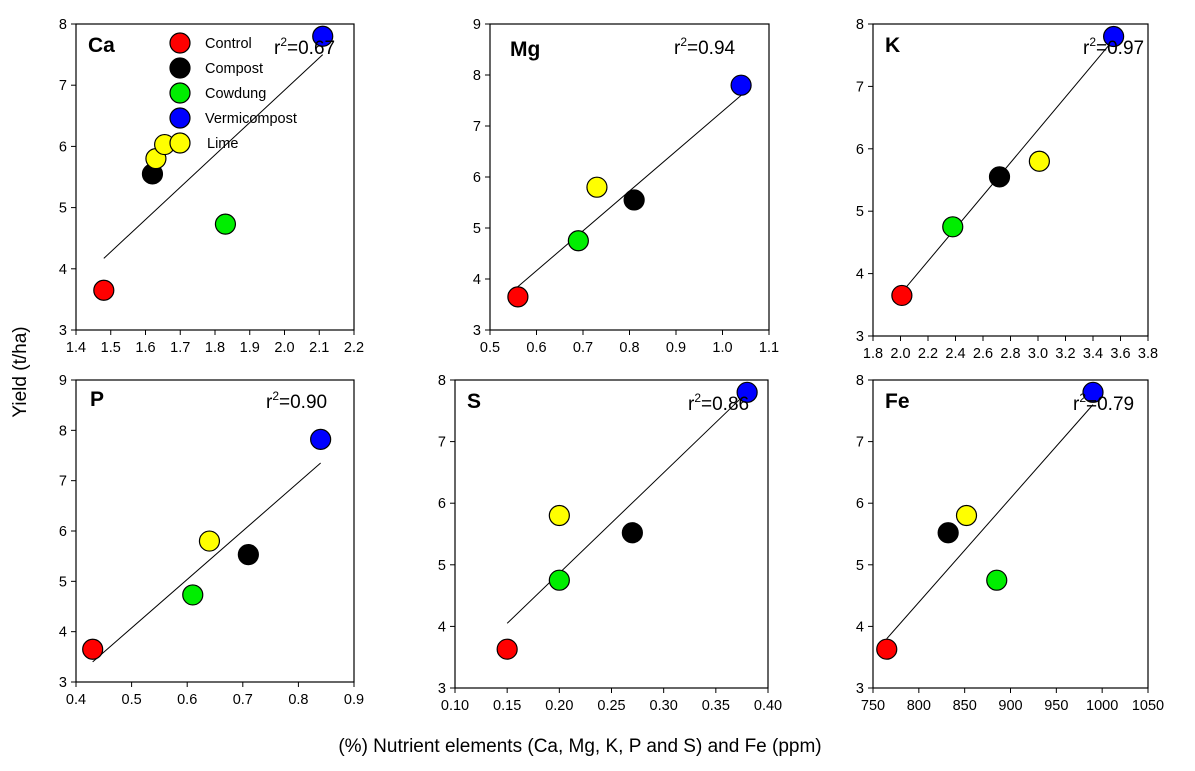 The image size is (1195, 771). What do you see at coordinates (705, 47) in the screenshot?
I see `r-squared-label: r2=0.94` at bounding box center [705, 47].